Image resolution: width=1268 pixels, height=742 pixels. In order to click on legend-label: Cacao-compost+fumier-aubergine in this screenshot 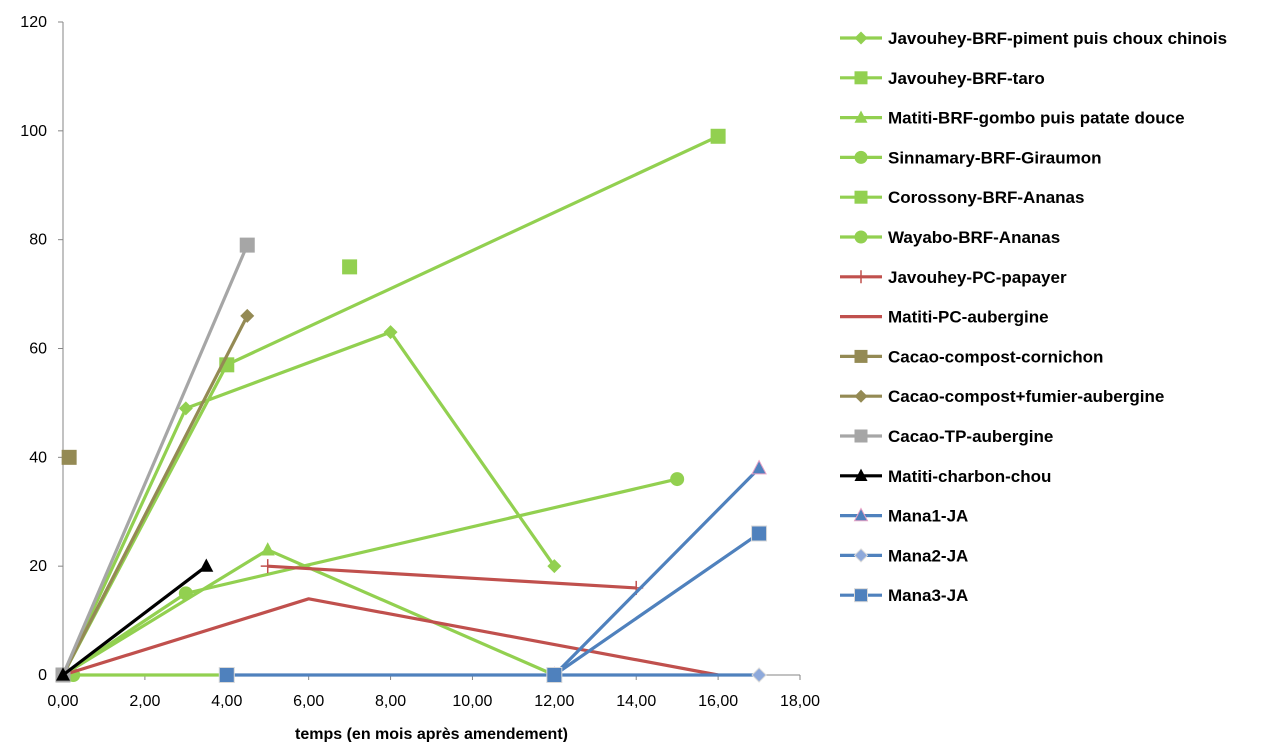, I will do `click(1026, 396)`.